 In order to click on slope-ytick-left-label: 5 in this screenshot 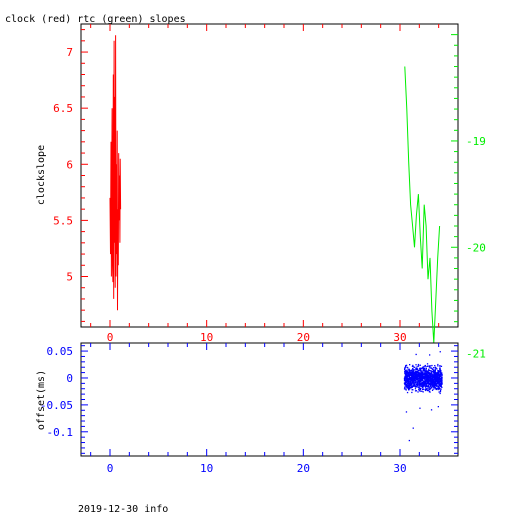, I will do `click(69, 277)`.